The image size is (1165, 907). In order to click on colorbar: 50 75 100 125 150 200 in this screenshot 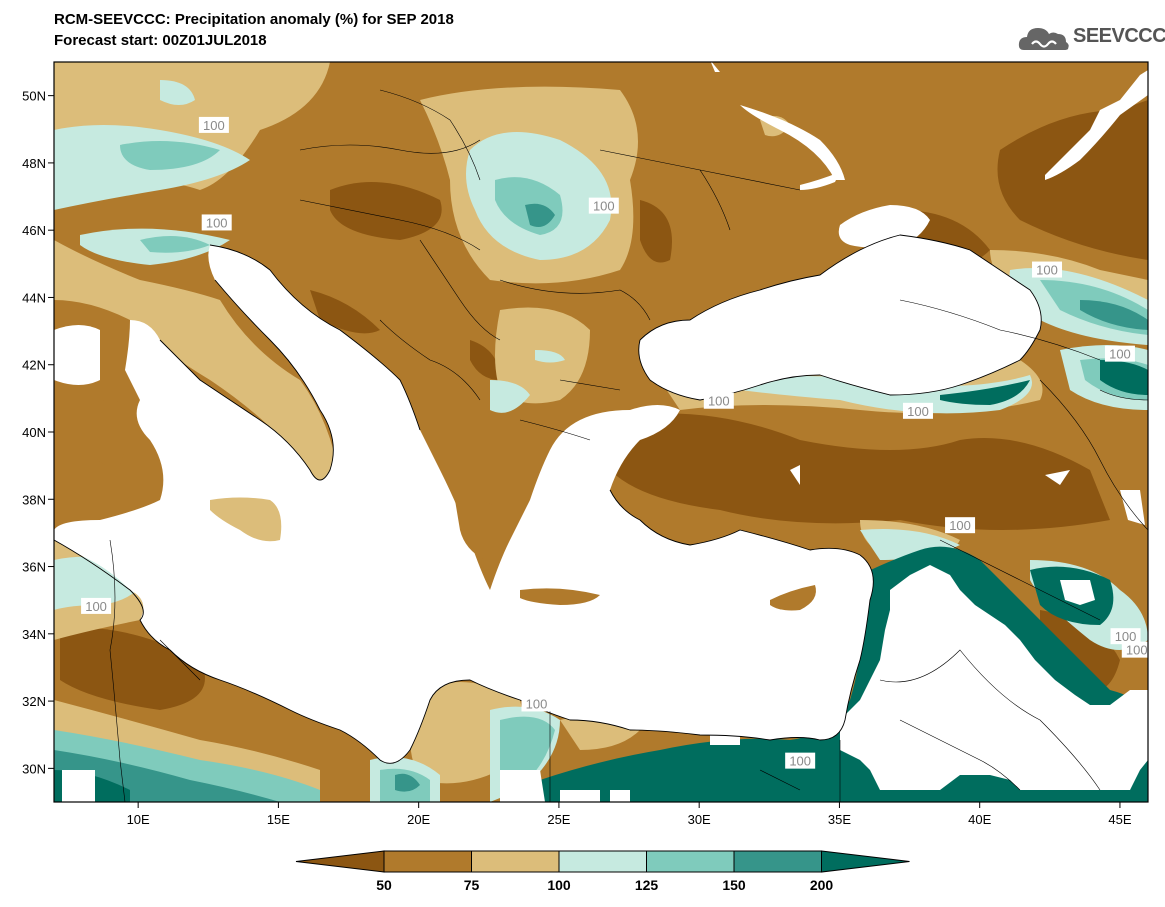, I will do `click(602, 871)`.